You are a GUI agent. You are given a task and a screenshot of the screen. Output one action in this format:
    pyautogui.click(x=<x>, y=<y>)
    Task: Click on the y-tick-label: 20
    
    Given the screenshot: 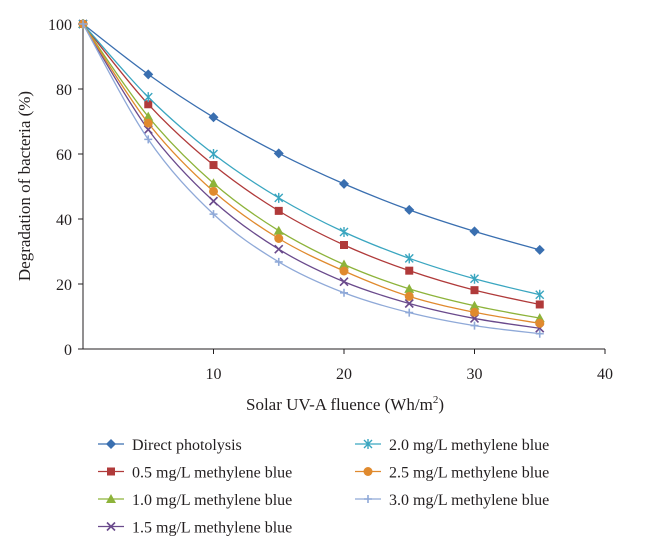 What is the action you would take?
    pyautogui.click(x=64, y=285)
    